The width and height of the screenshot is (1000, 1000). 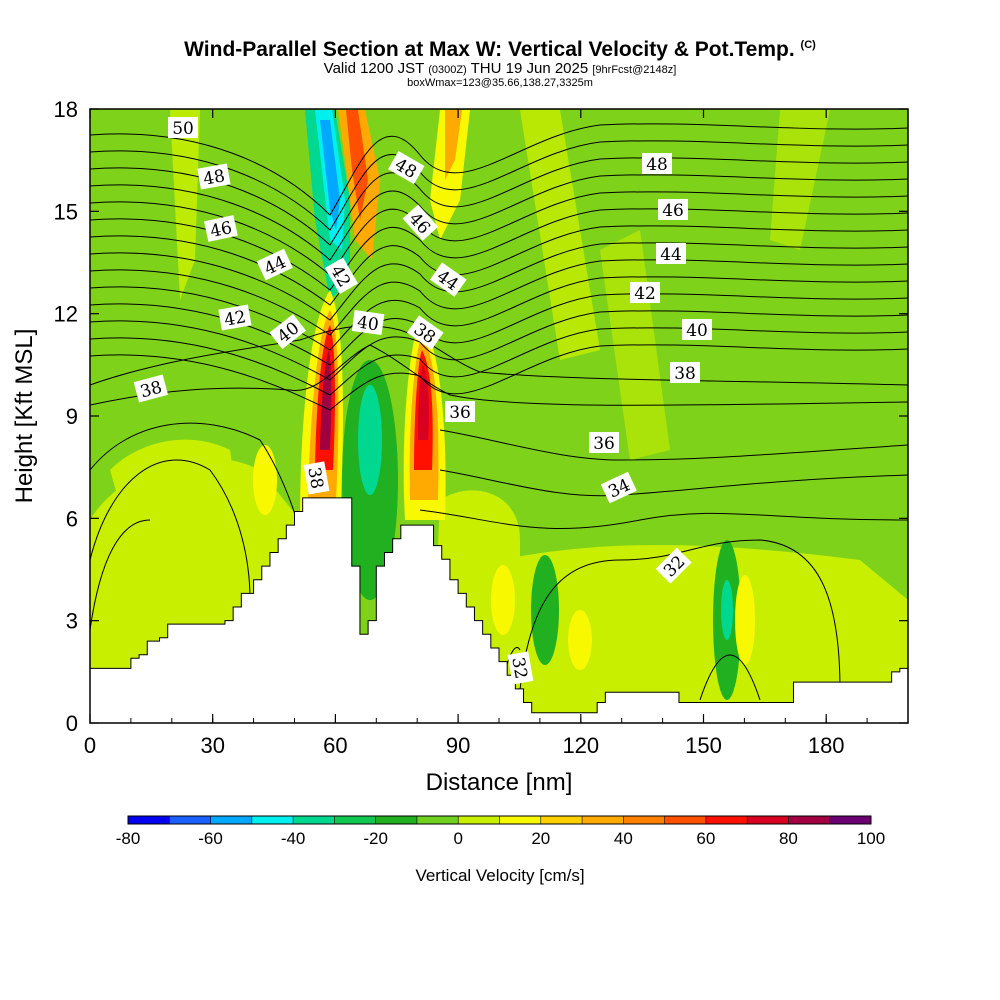 I want to click on colorbar-tick-label: -20, so click(x=375, y=838).